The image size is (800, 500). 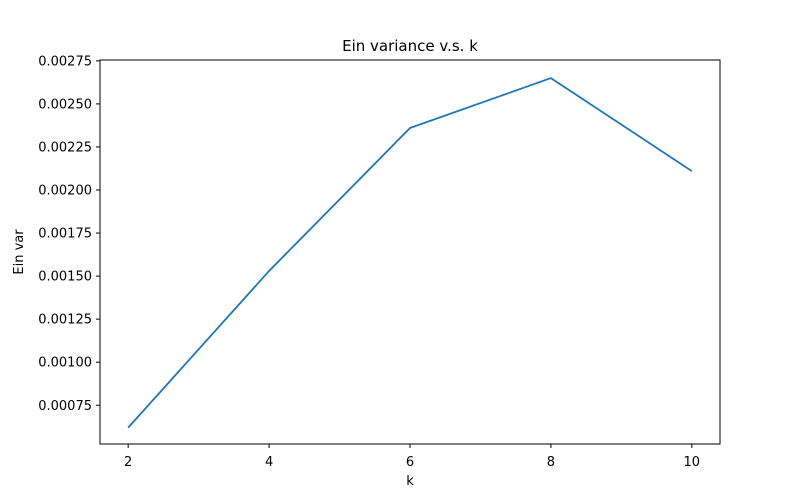 I want to click on x-axis: 2 4 6 8 10, so click(x=412, y=457).